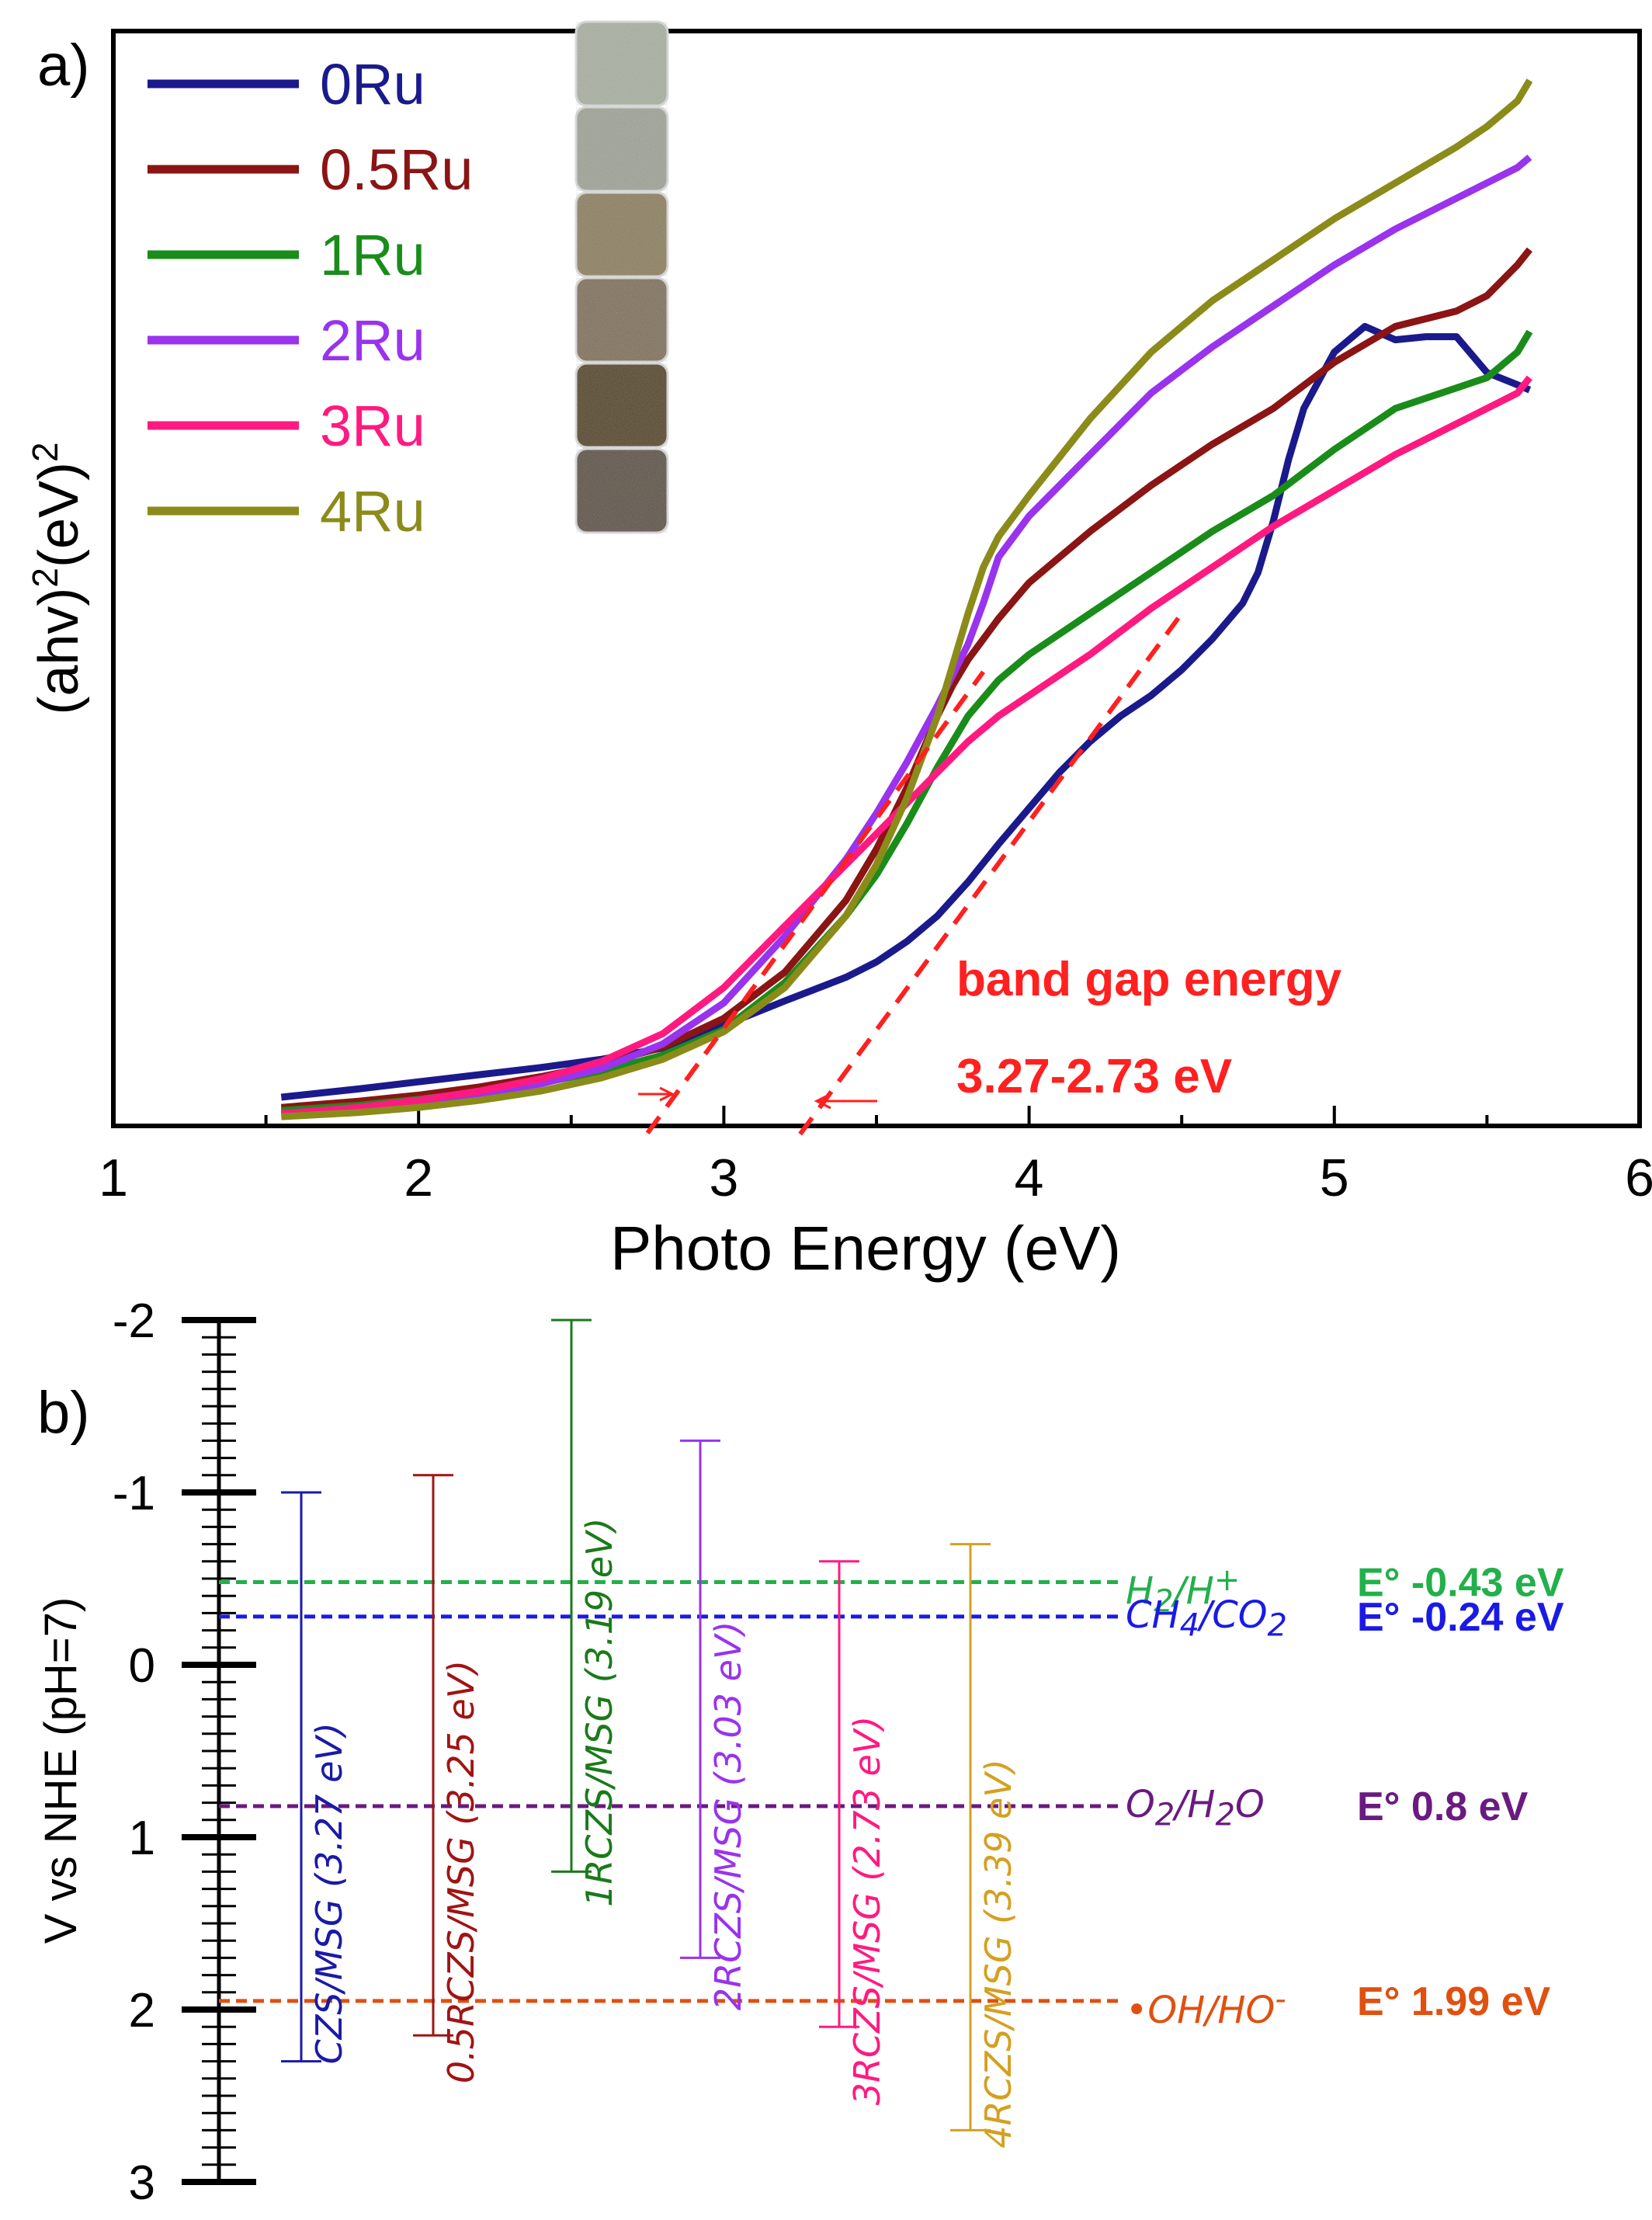  I want to click on ref-couple-text: •OH/HO-, so click(1206, 2006).